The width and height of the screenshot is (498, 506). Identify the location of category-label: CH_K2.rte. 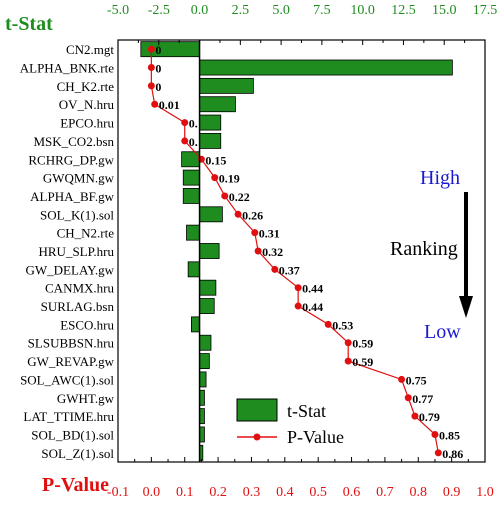
(86, 86).